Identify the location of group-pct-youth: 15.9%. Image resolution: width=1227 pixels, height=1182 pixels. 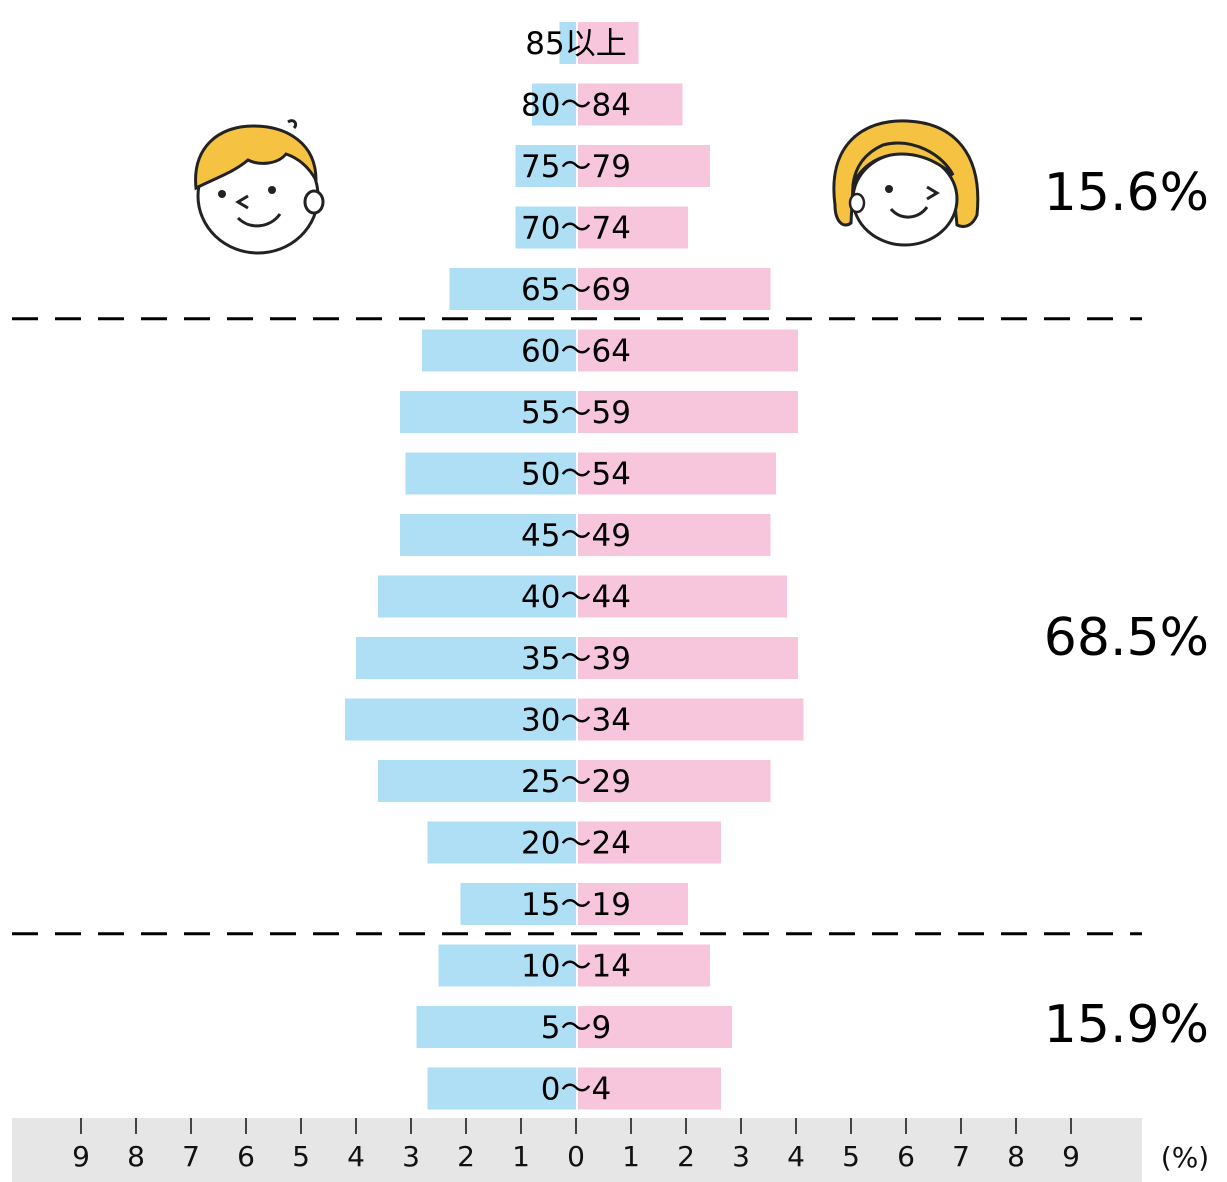
(1126, 1025).